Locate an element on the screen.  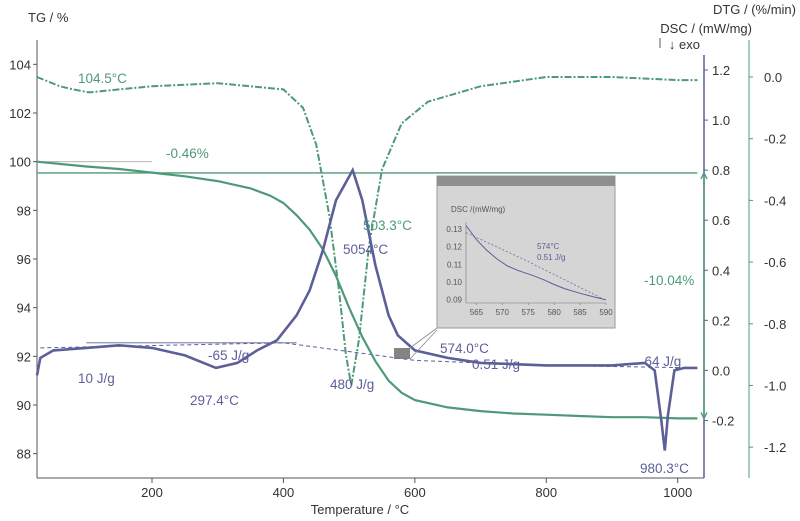
zoom-region-marker is located at coordinates (402, 353).